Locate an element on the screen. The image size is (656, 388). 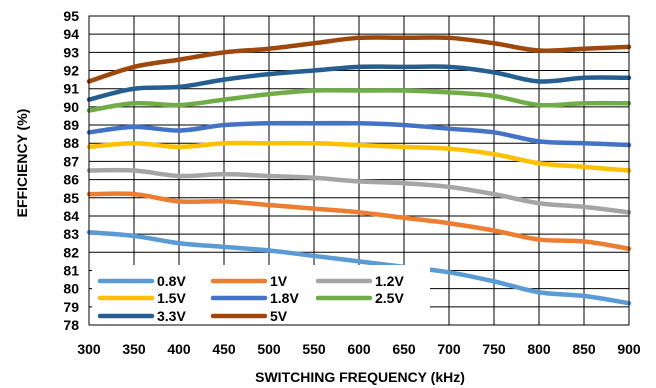
series-line-1p5v is located at coordinates (359, 156).